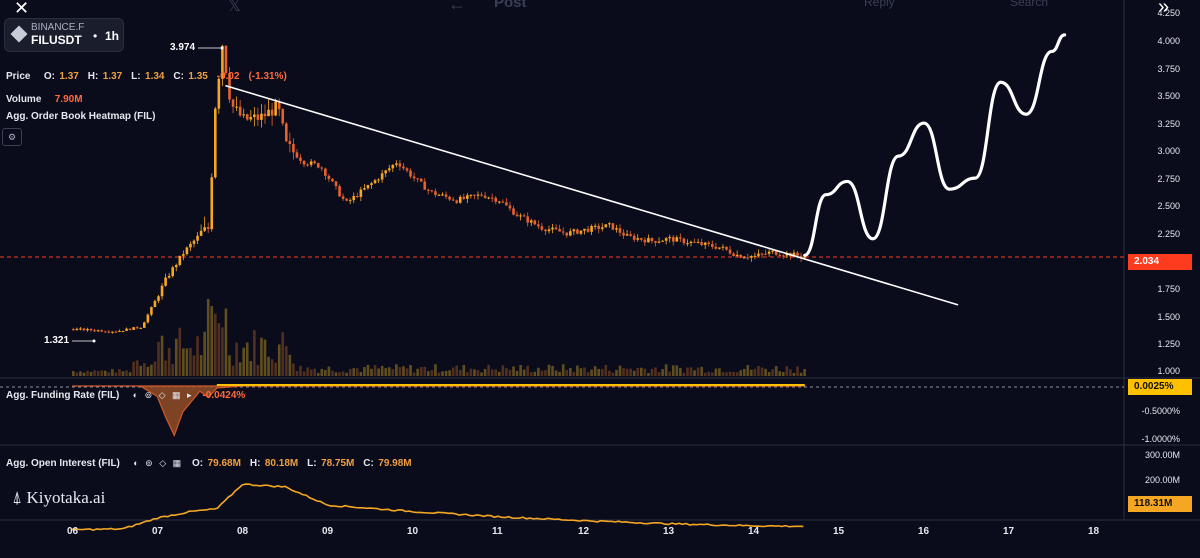  I want to click on heatmap-label: Agg. Order Book Heatmap (FIL), so click(81, 116).